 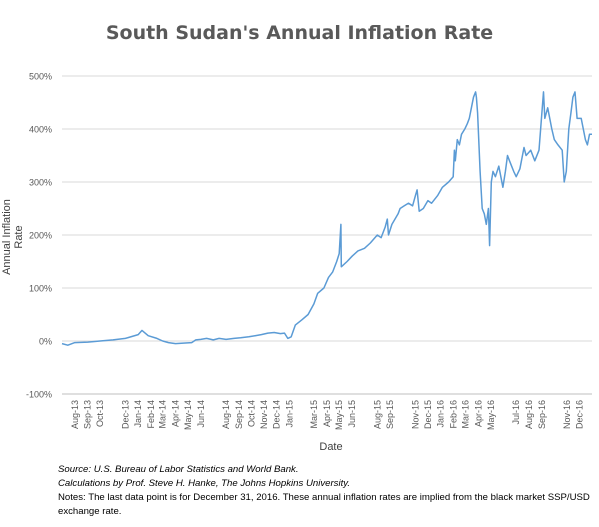 I want to click on x-tick-label: Sep-13, so click(x=88, y=414).